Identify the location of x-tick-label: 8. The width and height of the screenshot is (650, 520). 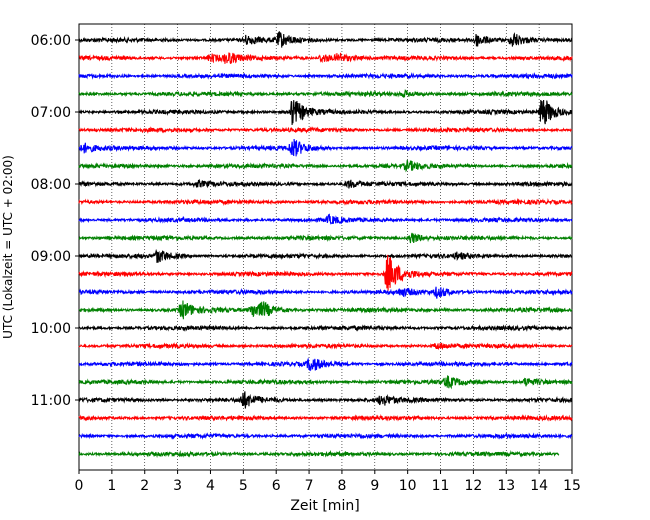
(341, 486).